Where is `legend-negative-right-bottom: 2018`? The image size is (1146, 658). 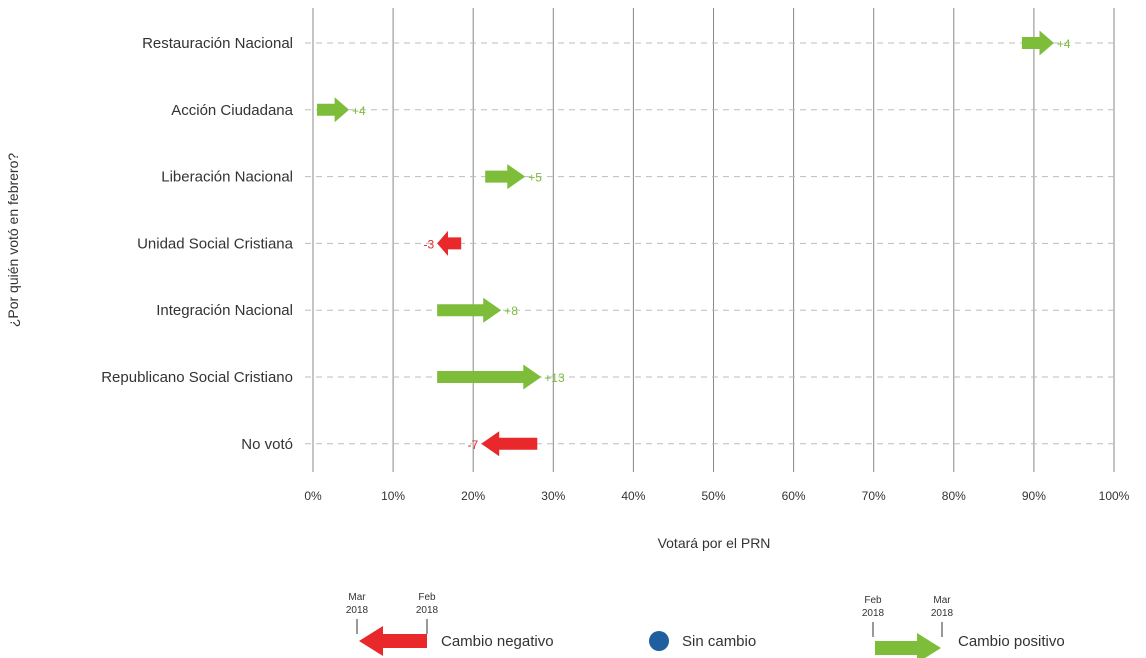 legend-negative-right-bottom: 2018 is located at coordinates (427, 610).